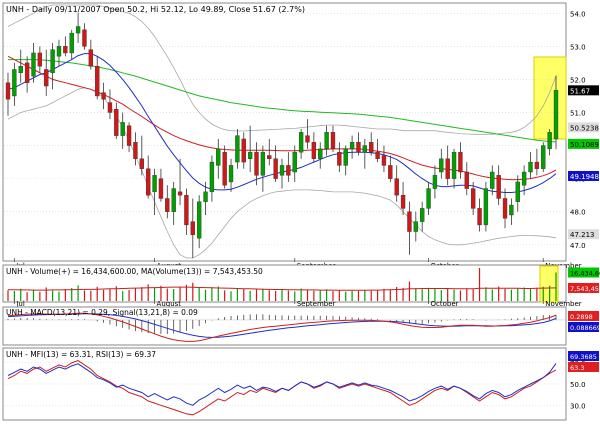 This screenshot has width=600, height=425. Describe the element at coordinates (578, 213) in the screenshot. I see `price-y-tick-label: 48.0` at that location.